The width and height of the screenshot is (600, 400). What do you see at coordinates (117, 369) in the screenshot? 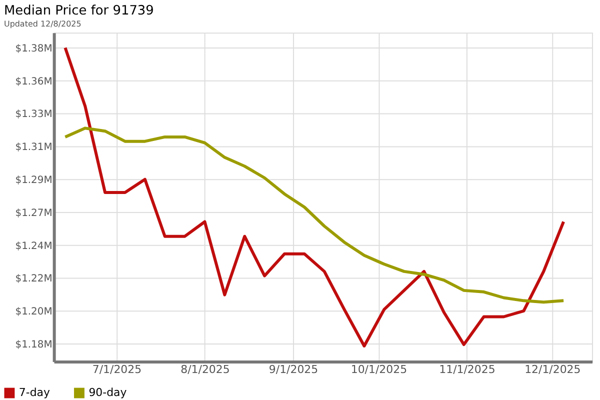
I see `x-tick-label: 7/1/2025` at bounding box center [117, 369].